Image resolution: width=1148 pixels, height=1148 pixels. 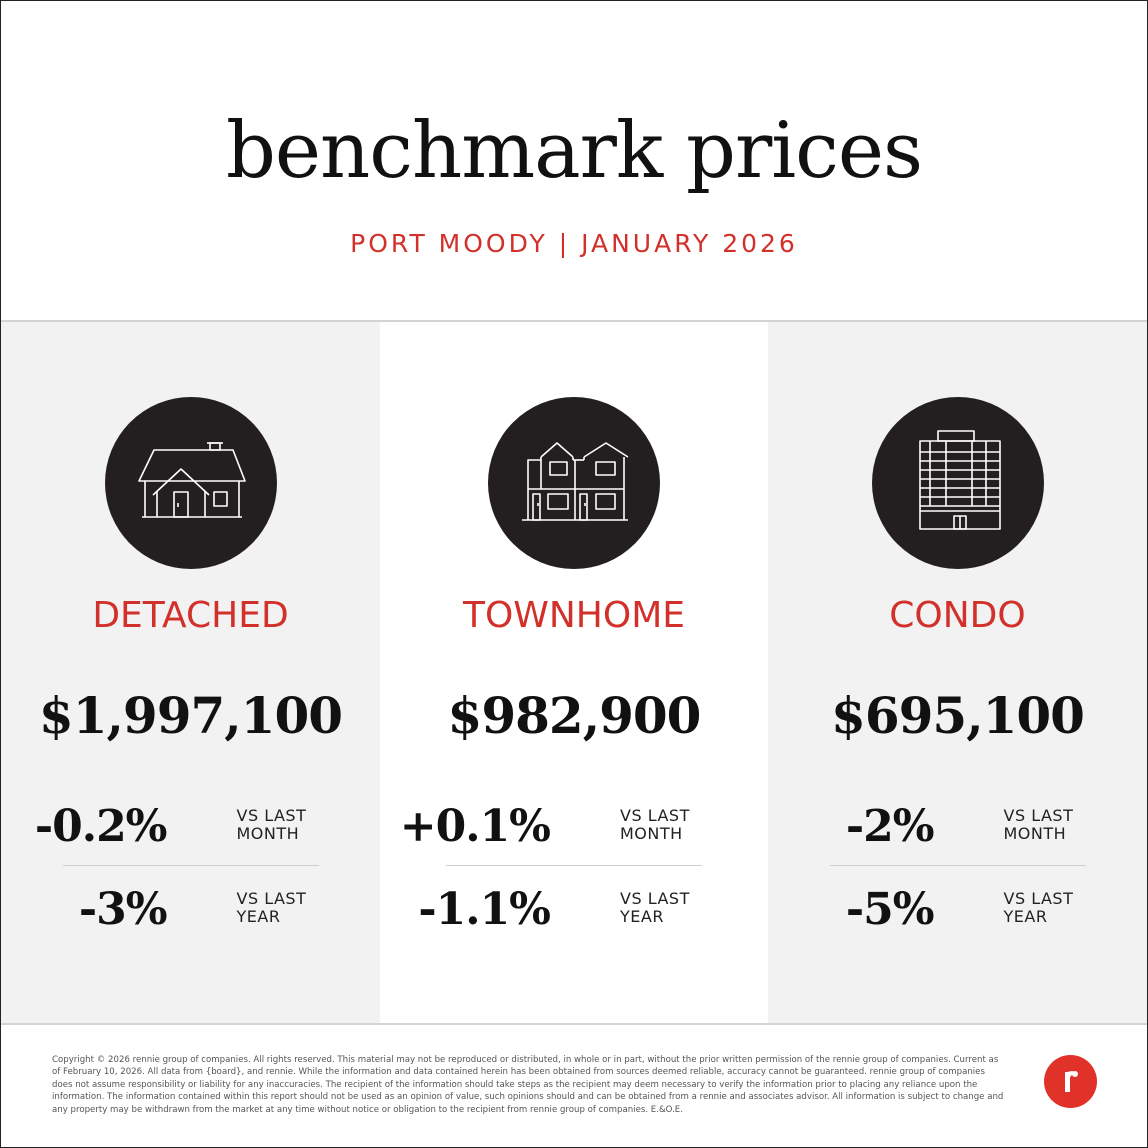 I want to click on property-type-label: DETACHED, so click(x=190, y=615).